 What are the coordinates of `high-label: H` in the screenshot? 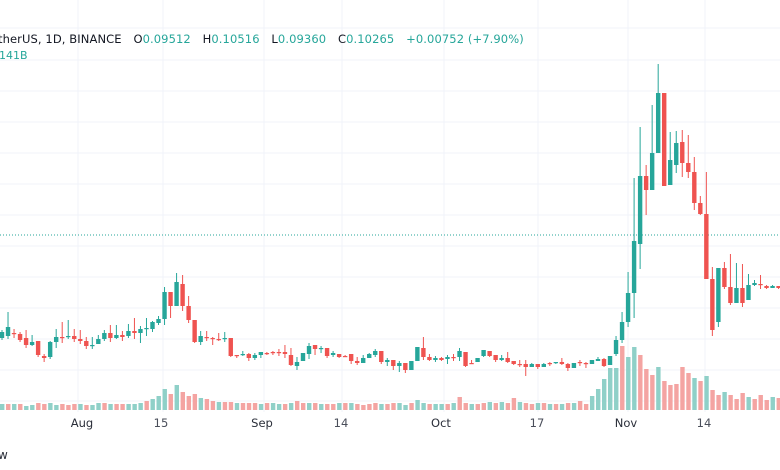 It's located at (207, 39).